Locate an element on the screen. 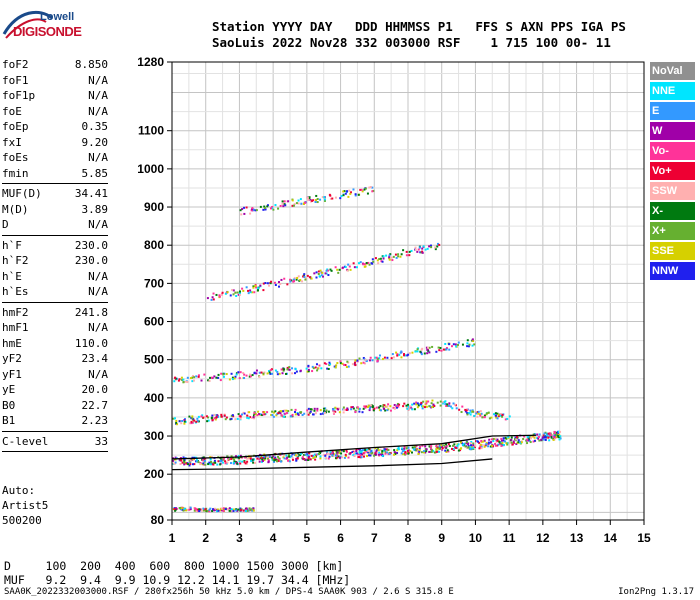 The height and width of the screenshot is (600, 700). param-row: foF1p N/A is located at coordinates (55, 96).